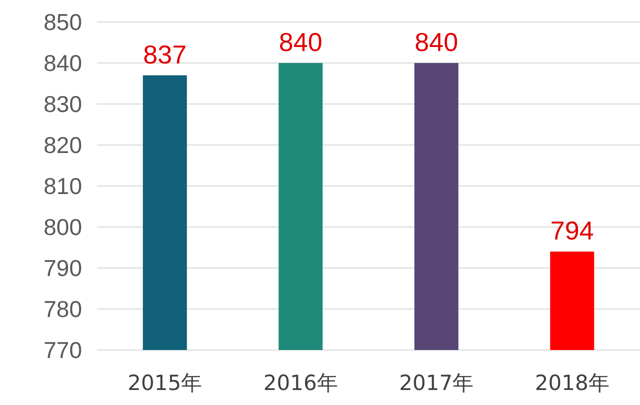  Describe the element at coordinates (63, 22) in the screenshot. I see `y-tick-label: 850` at that location.